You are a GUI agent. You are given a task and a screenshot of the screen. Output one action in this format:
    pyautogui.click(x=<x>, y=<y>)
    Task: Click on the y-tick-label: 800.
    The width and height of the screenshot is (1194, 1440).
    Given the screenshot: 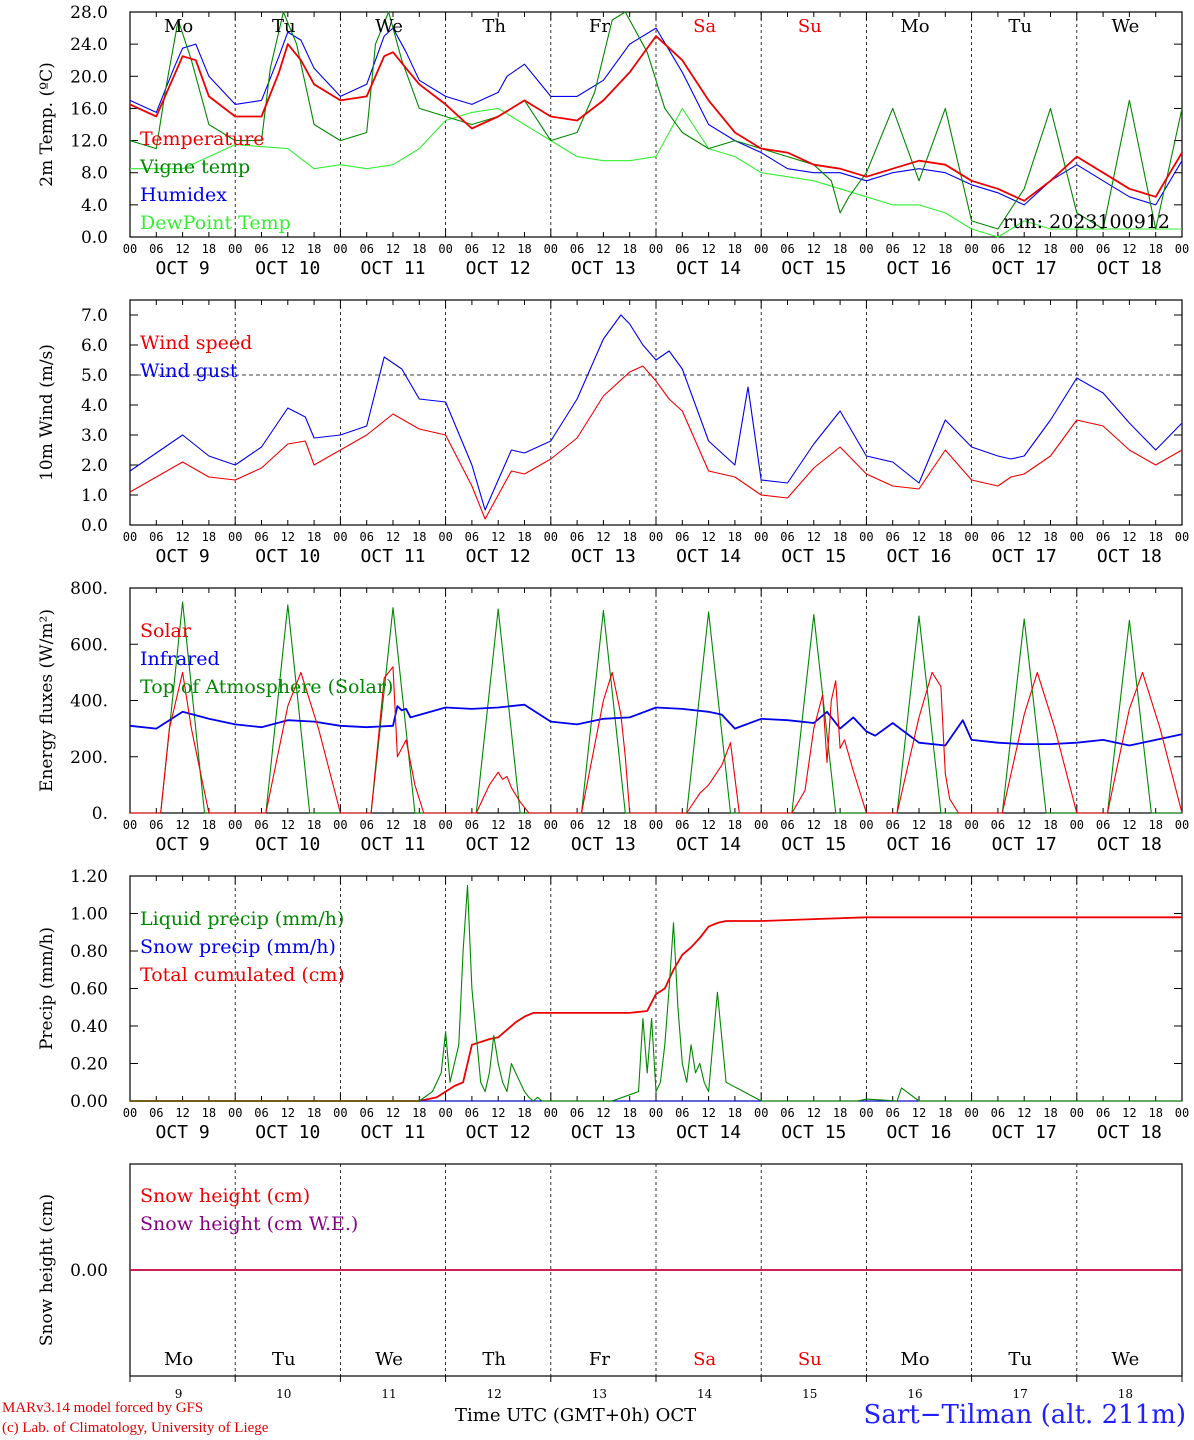 What is the action you would take?
    pyautogui.click(x=89, y=589)
    